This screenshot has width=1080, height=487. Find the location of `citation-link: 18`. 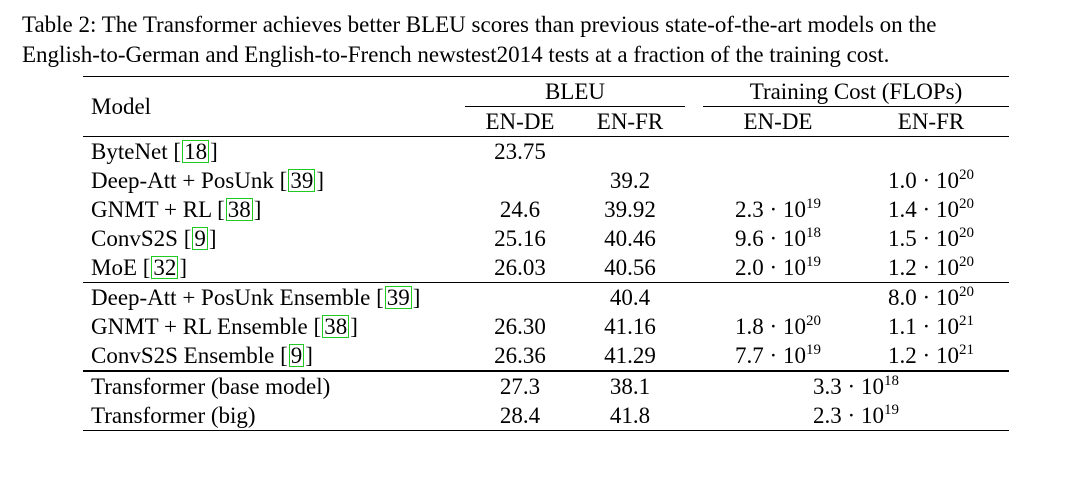

citation-link: 18 is located at coordinates (196, 151).